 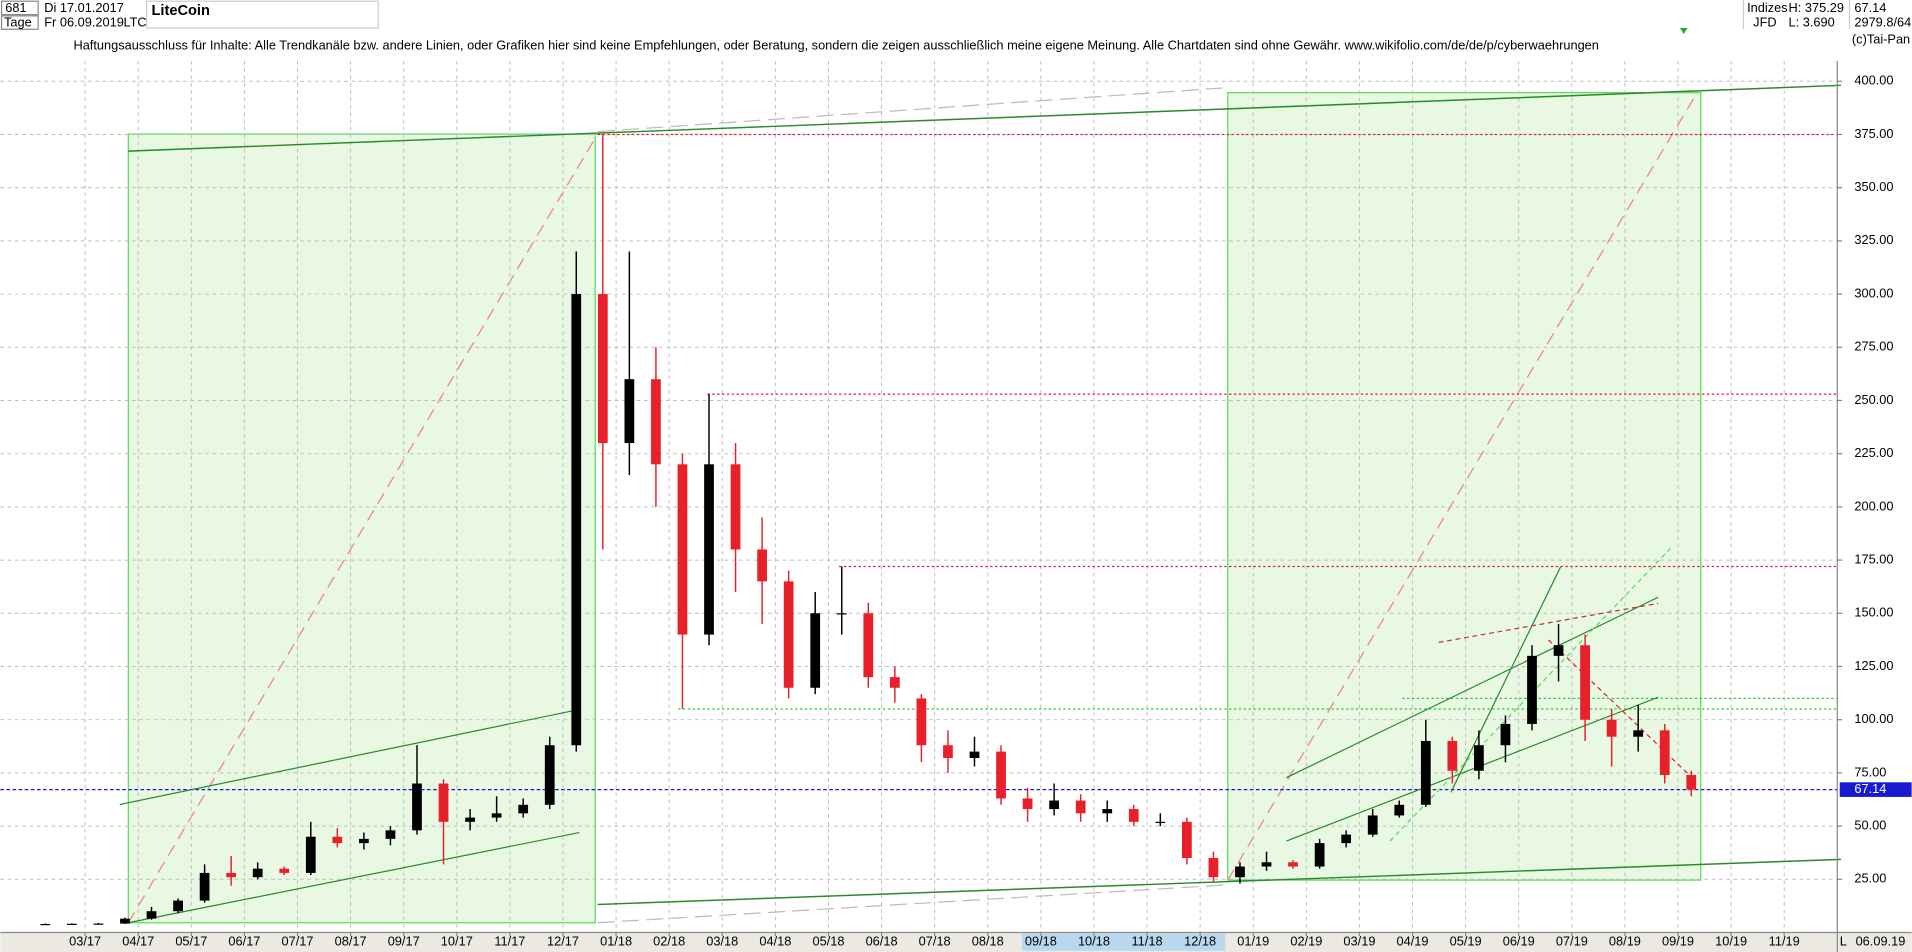 I want to click on x-tick-label: 06/18, so click(x=882, y=941).